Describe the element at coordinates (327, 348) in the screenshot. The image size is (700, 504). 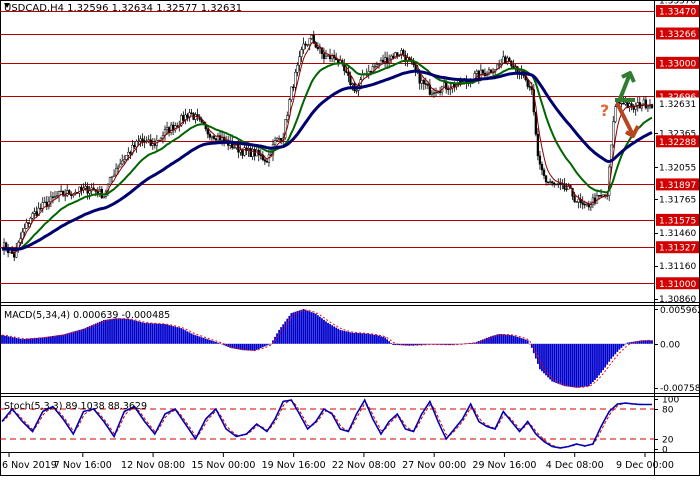
I see `macd-histogram-group` at that location.